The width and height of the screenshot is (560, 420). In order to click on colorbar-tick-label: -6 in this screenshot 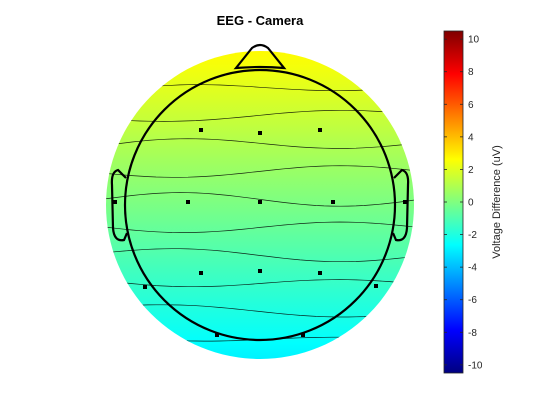, I will do `click(472, 300)`.